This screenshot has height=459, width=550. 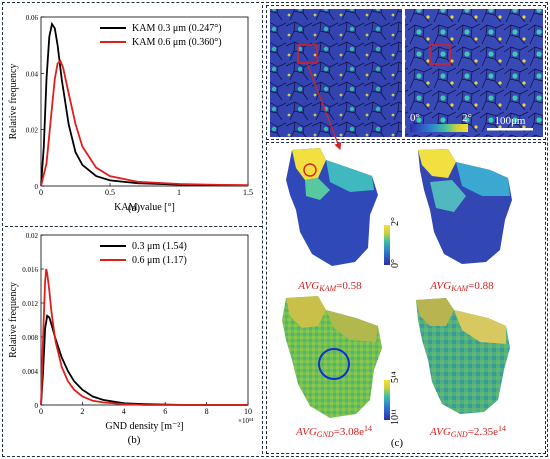 What do you see at coordinates (465, 206) in the screenshot?
I see `kam-zoom-right` at bounding box center [465, 206].